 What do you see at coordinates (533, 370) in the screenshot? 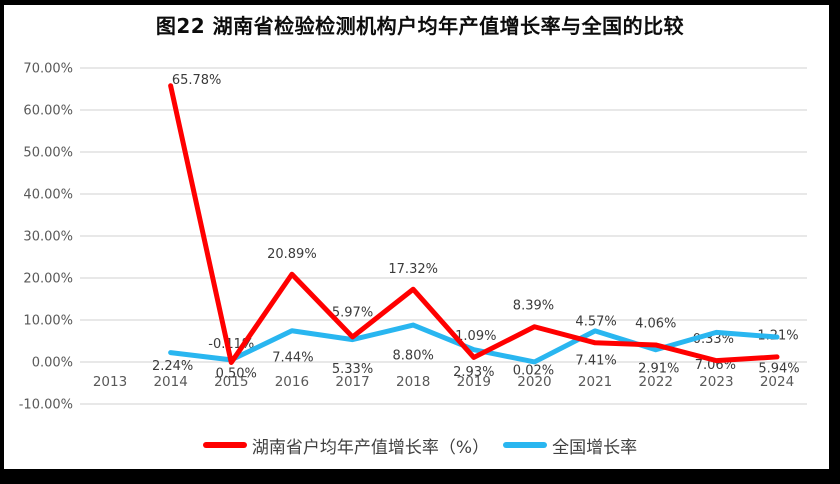
I see `data-label-series-1: 0.02%` at bounding box center [533, 370].